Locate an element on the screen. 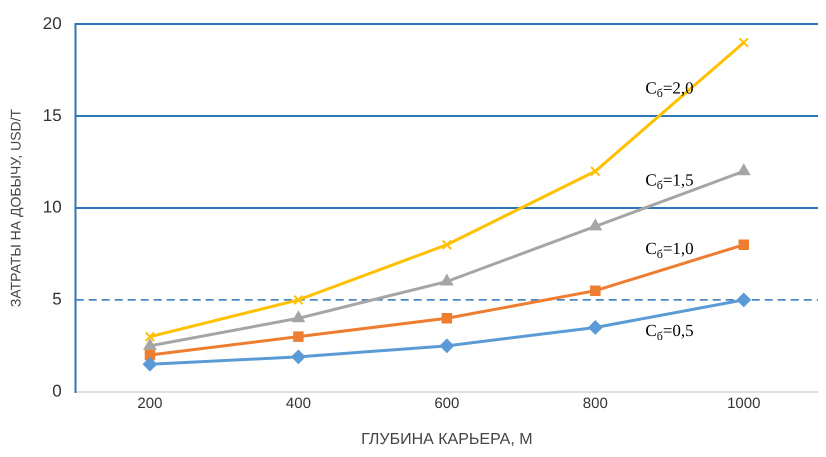  x-tick-label: 800 is located at coordinates (595, 403).